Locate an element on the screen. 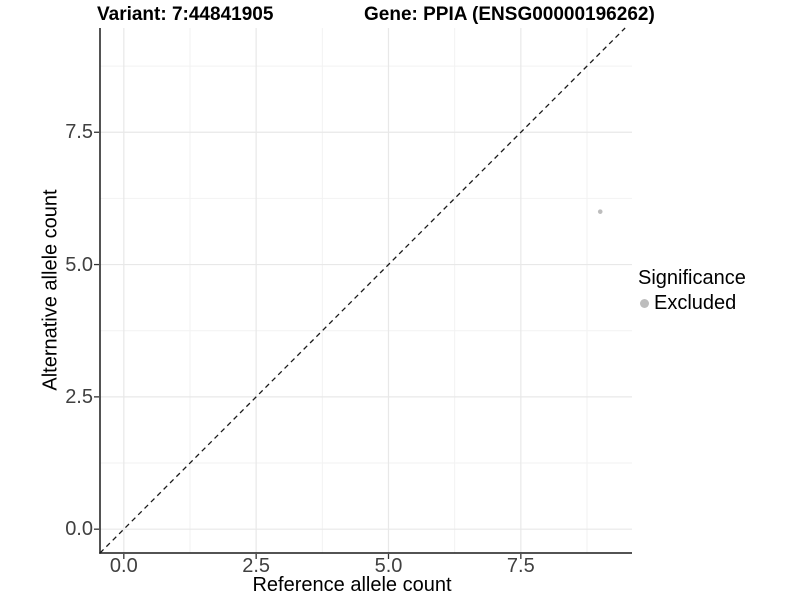  legend-item: Excluded is located at coordinates (717, 303).